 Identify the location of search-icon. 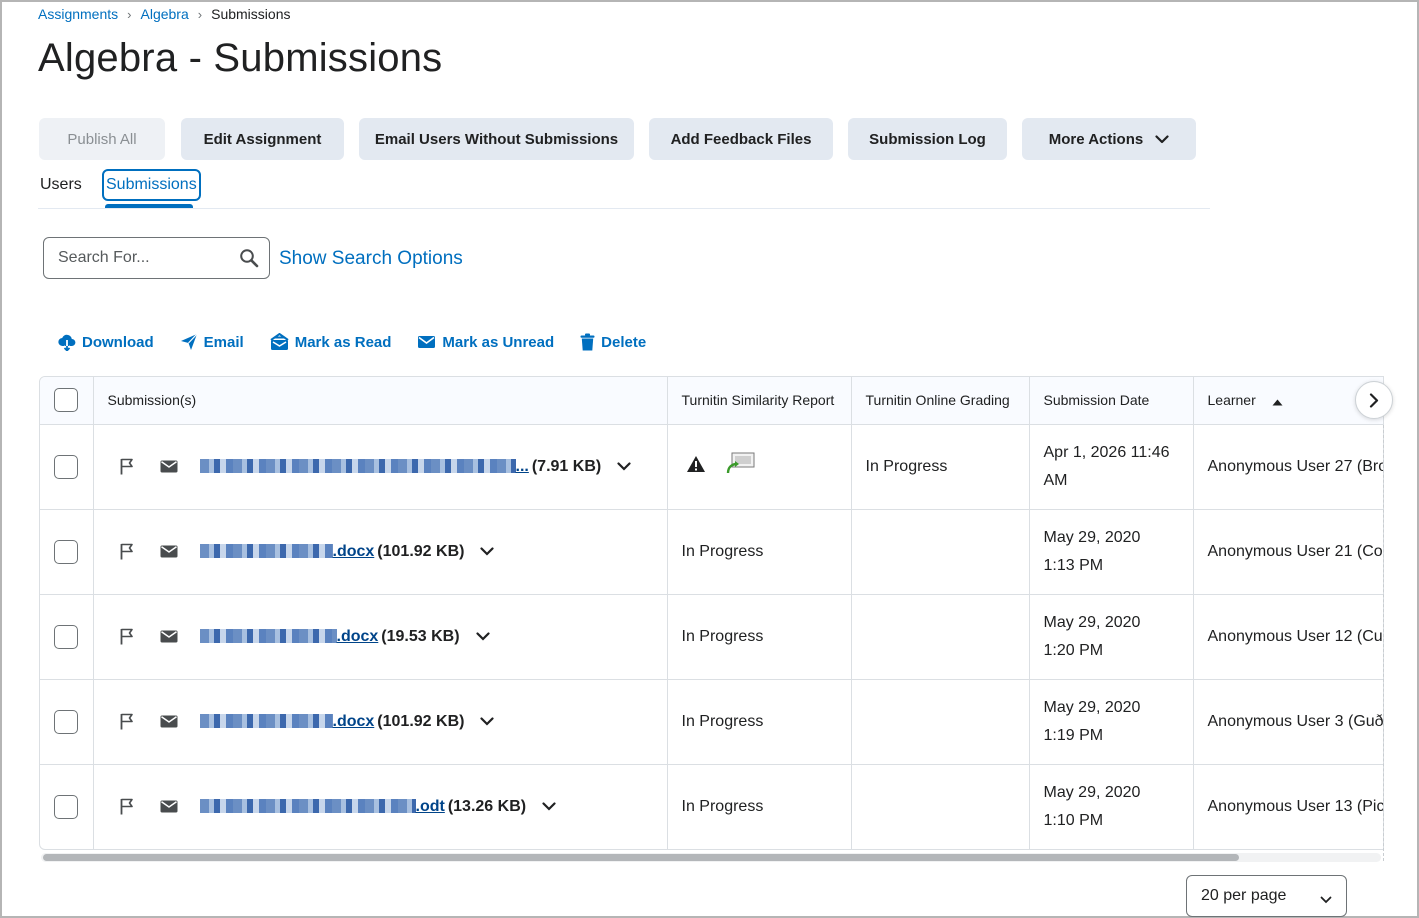
(249, 260).